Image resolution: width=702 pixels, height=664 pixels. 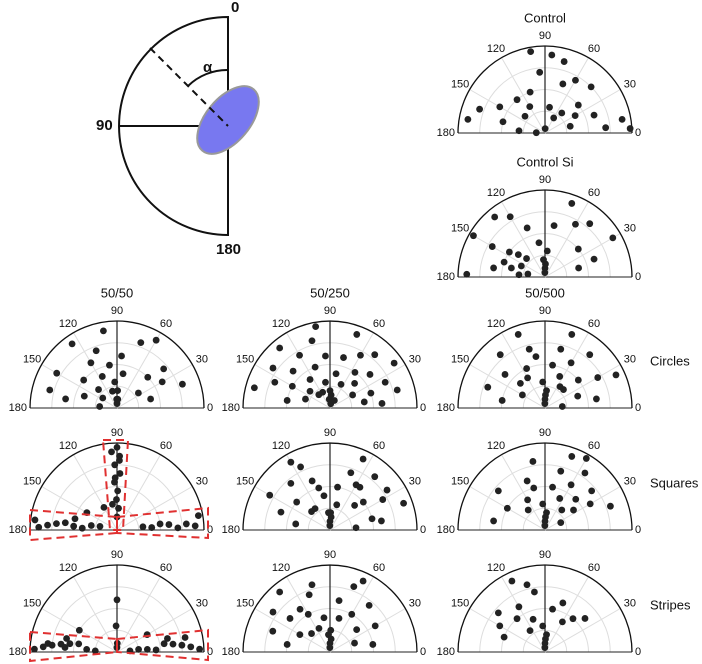 I want to click on label: 180, so click(x=228, y=249).